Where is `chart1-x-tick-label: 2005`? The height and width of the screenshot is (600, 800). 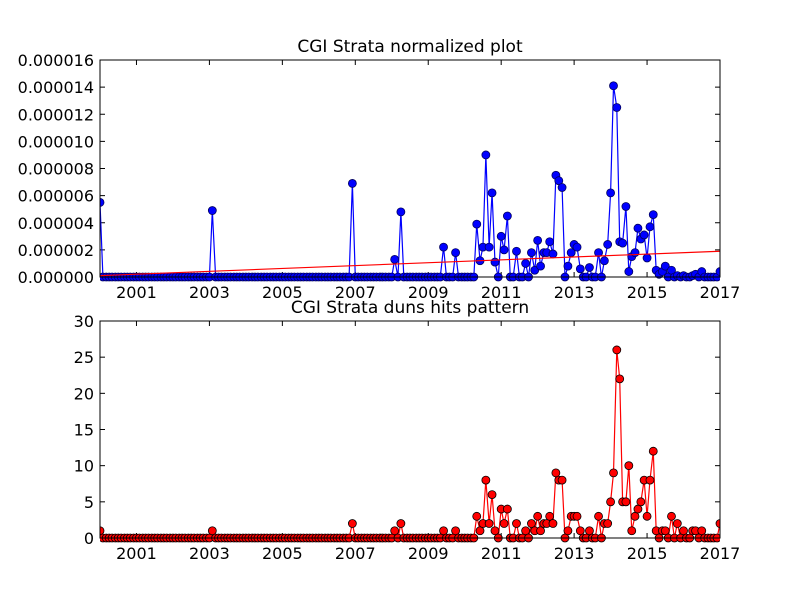 chart1-x-tick-label: 2005 is located at coordinates (282, 292).